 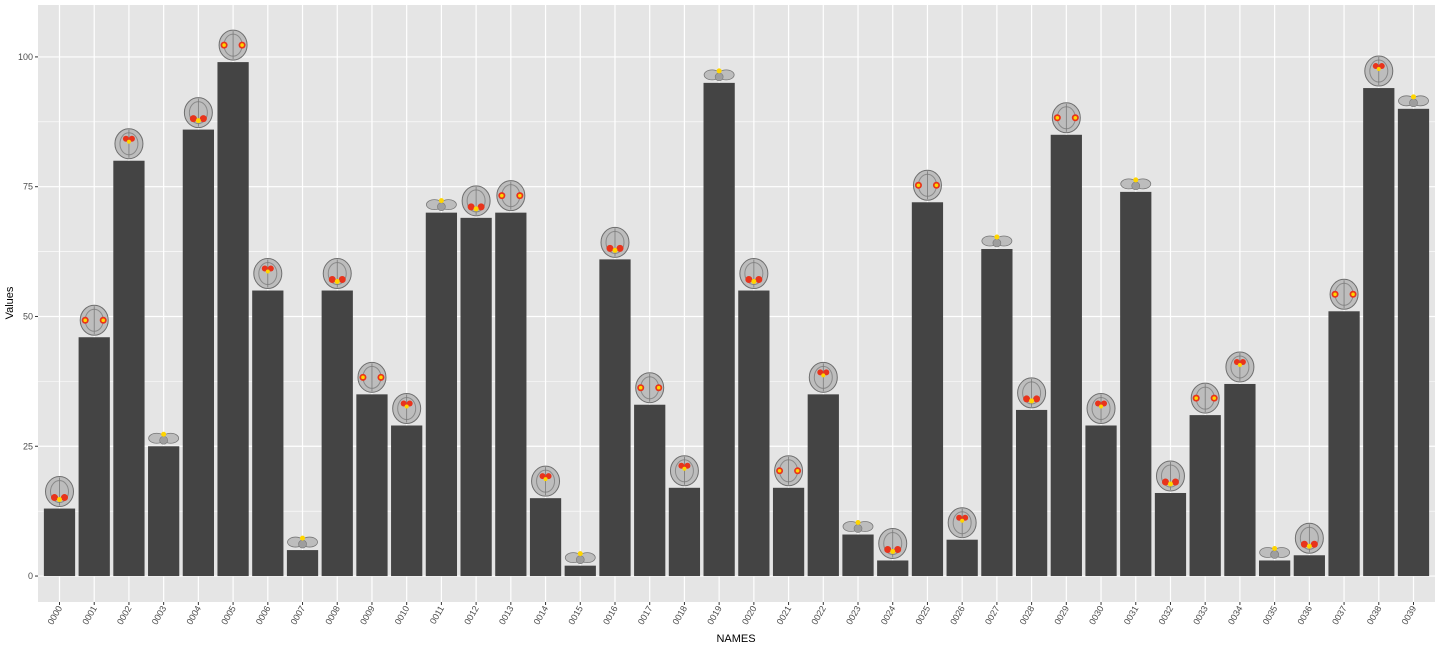 I want to click on x-tick-label: 0037, so click(x=1339, y=615).